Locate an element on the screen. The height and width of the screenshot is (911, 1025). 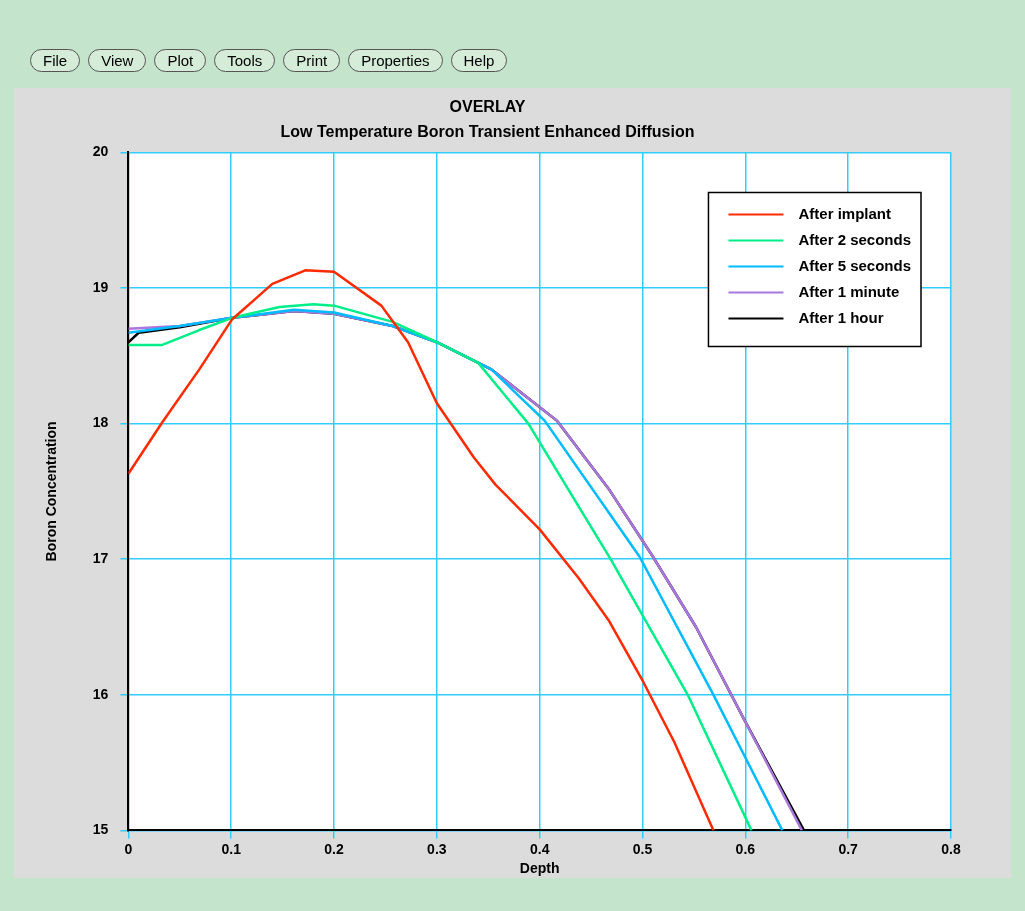
y-tick-label: 16 is located at coordinates (100, 693).